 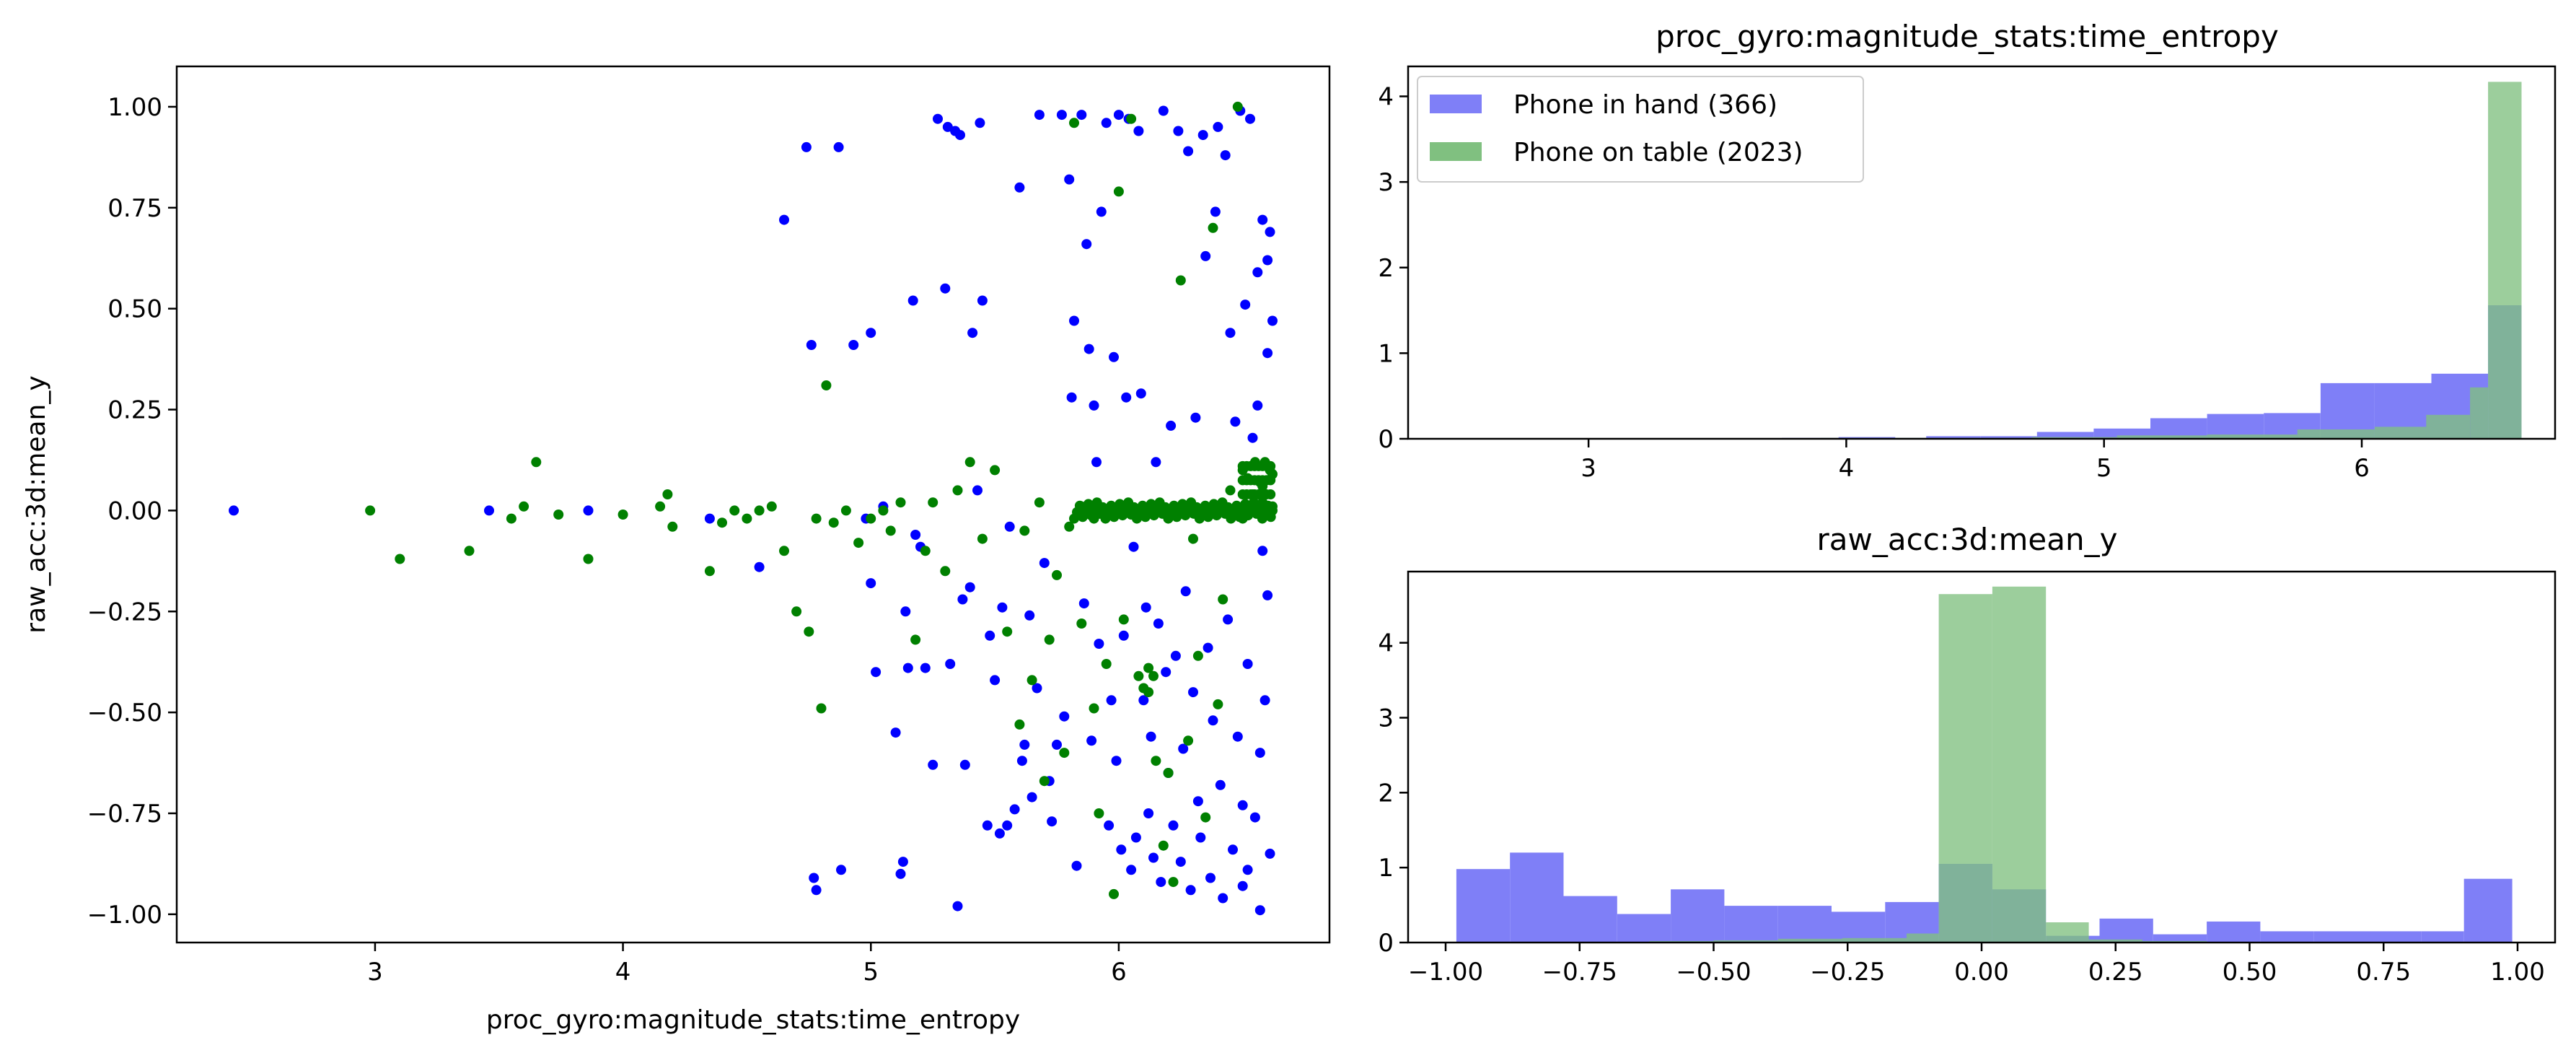 I want to click on mean-y-histogram-x-tick-label: 0.00, so click(x=1981, y=972).